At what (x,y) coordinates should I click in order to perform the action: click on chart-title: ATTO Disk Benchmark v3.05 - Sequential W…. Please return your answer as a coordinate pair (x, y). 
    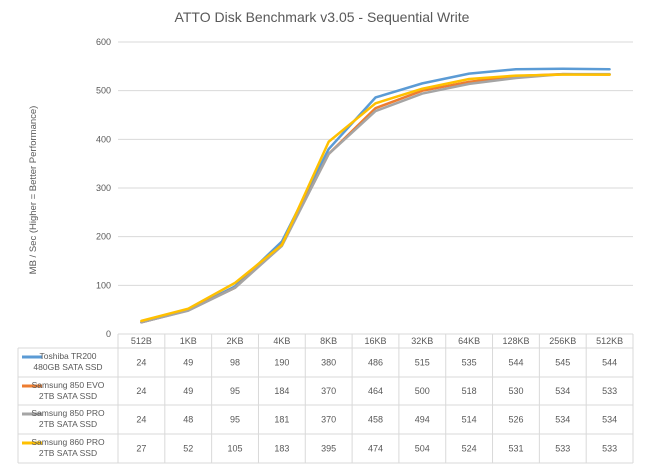
    Looking at the image, I should click on (322, 17).